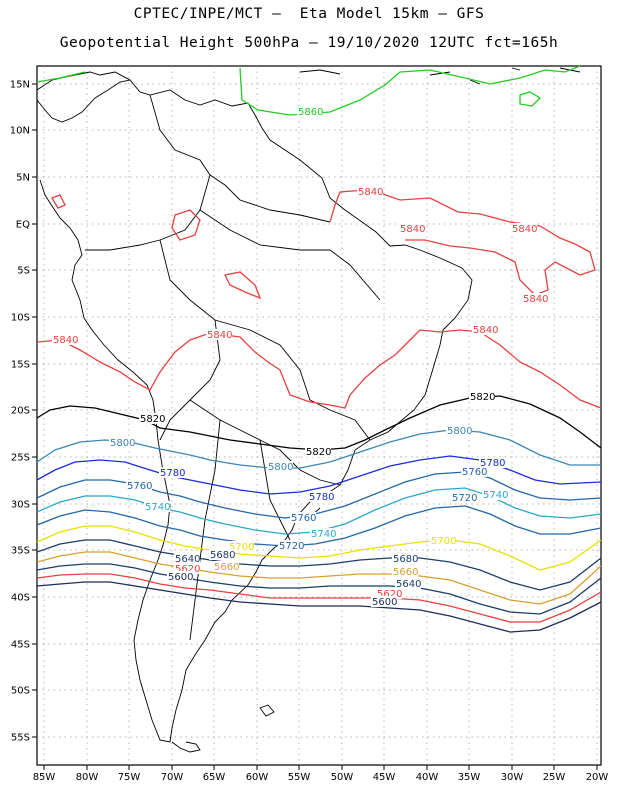 This screenshot has height=800, width=618. I want to click on contour-label: 5680, so click(222, 555).